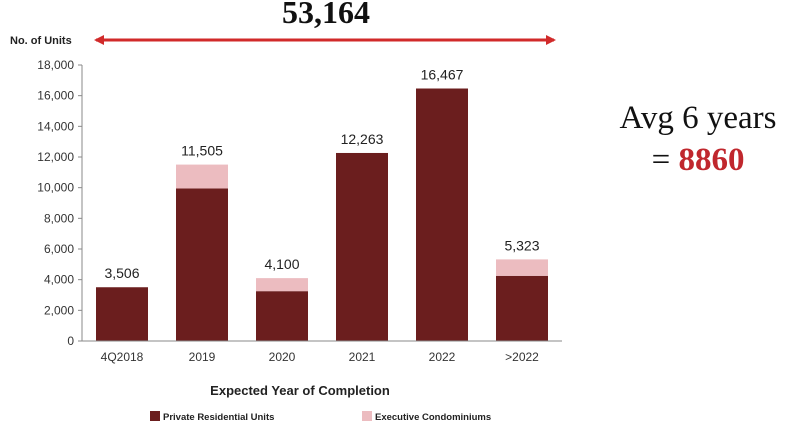  What do you see at coordinates (55, 65) in the screenshot?
I see `y-tick-label: 18,000` at bounding box center [55, 65].